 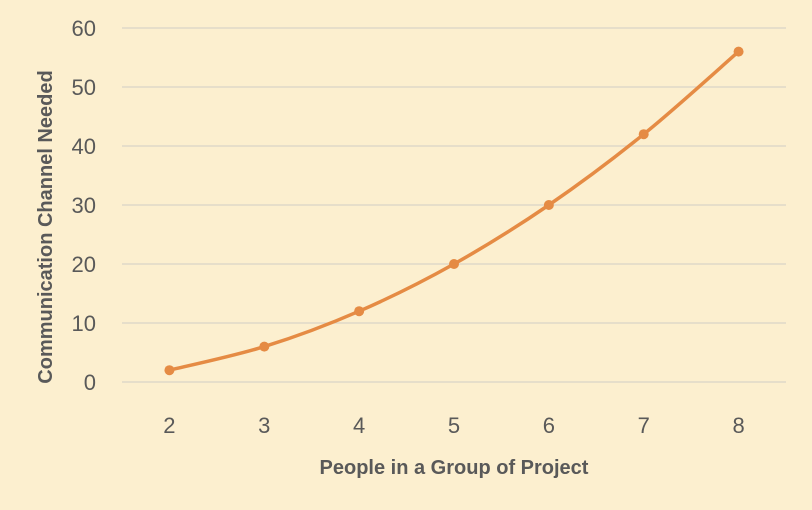 I want to click on x-axis-title: People in a Group of Project, so click(x=454, y=468).